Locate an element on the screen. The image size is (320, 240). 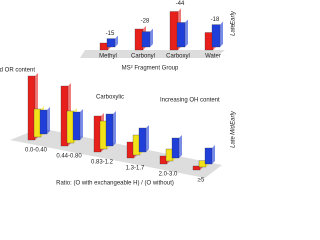
top-floor is located at coordinates (152, 54).